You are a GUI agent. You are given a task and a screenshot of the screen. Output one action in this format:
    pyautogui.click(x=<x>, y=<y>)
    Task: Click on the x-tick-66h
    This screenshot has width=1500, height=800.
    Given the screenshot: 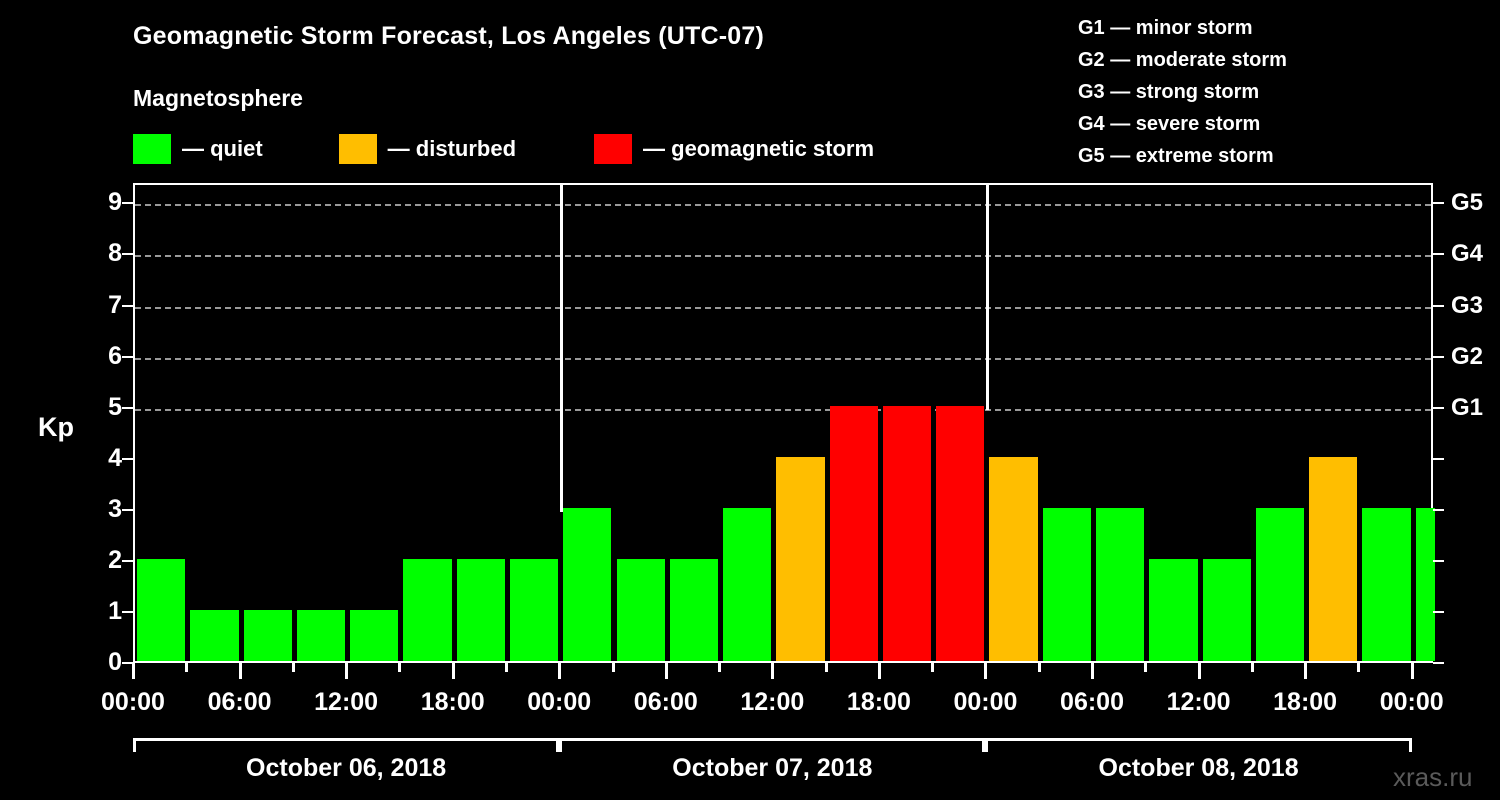 What is the action you would take?
    pyautogui.click(x=1306, y=671)
    